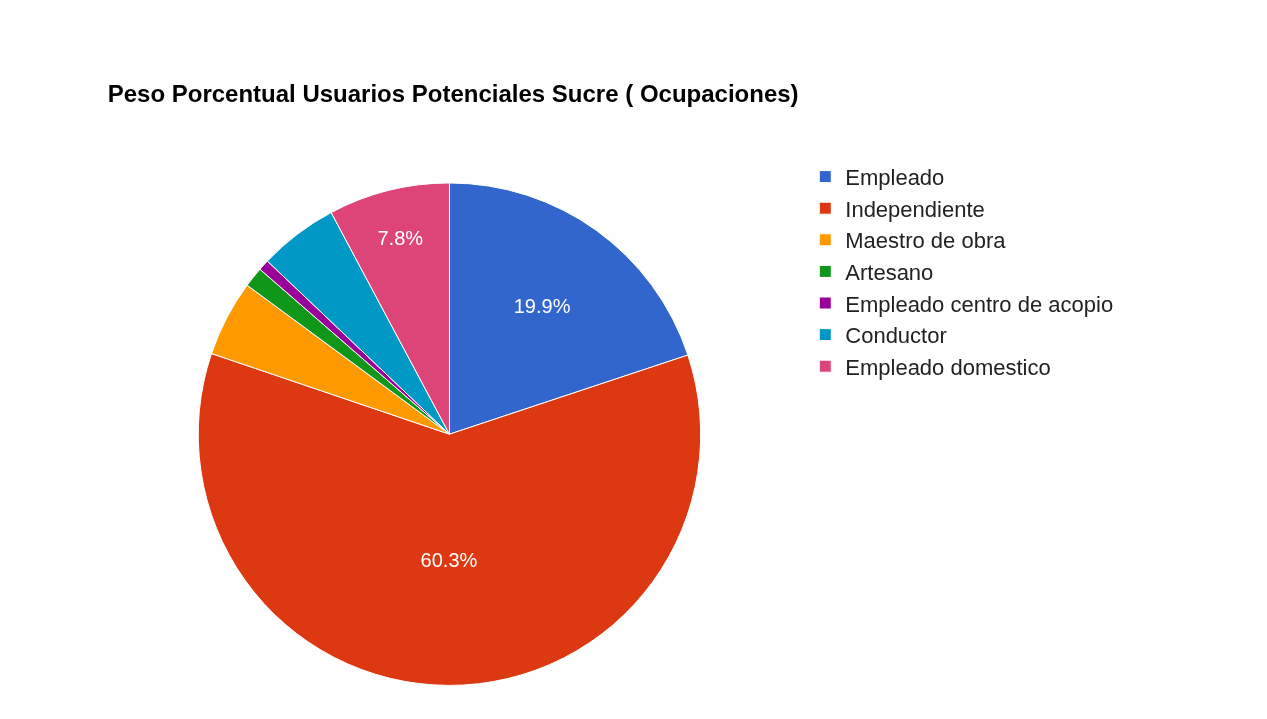  I want to click on legend-label: Artesano, so click(889, 272).